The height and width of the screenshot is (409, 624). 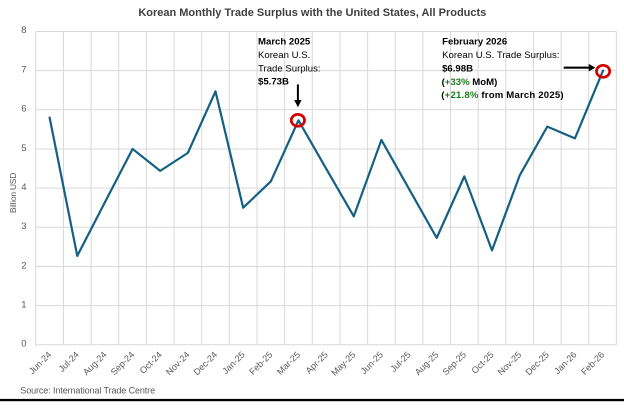 I want to click on svg-text: (+33% MoM), so click(x=470, y=82).